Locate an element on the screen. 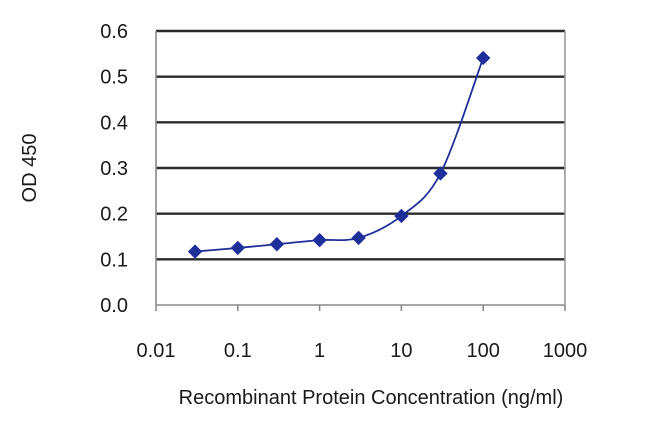 Image resolution: width=650 pixels, height=438 pixels. y-tick-label: 0.4 is located at coordinates (114, 123).